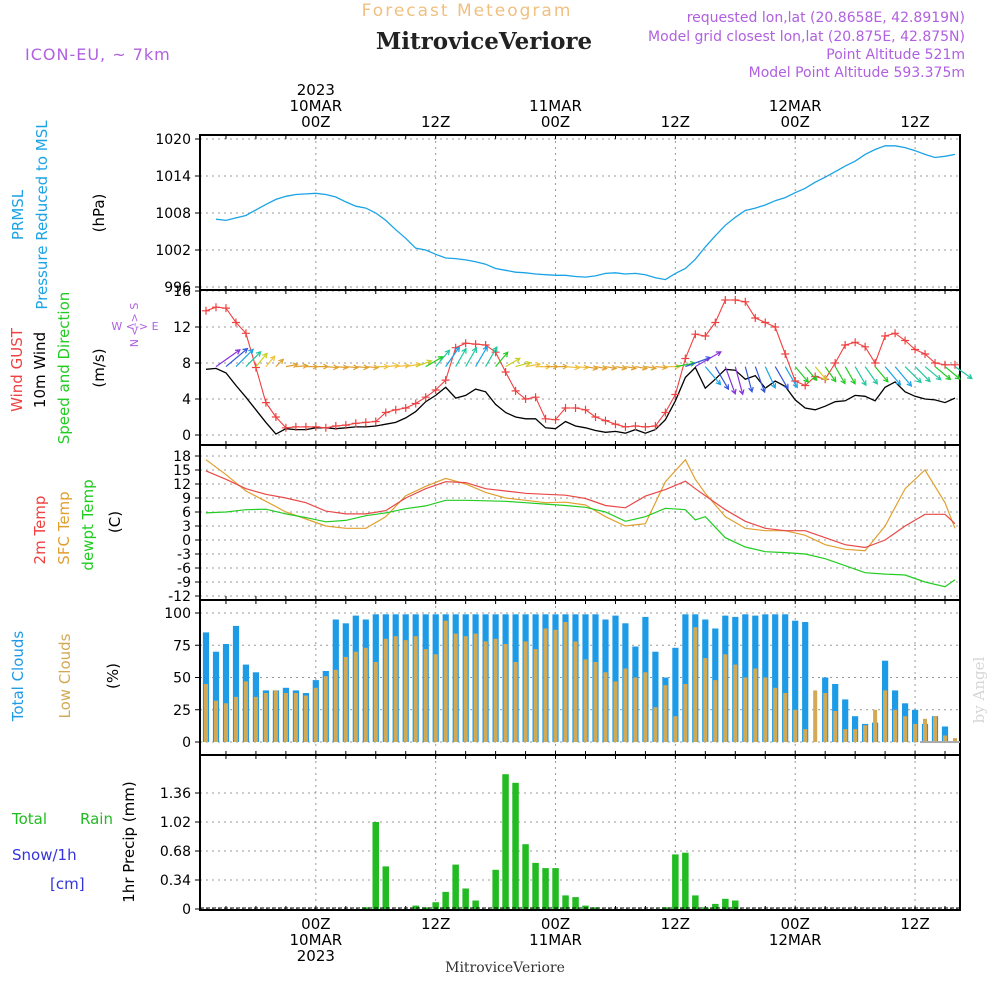 Image resolution: width=1000 pixels, height=1000 pixels. What do you see at coordinates (826, 18) in the screenshot?
I see `requested-coords: requested lon,lat (20.8658E, 42.8919N)` at bounding box center [826, 18].